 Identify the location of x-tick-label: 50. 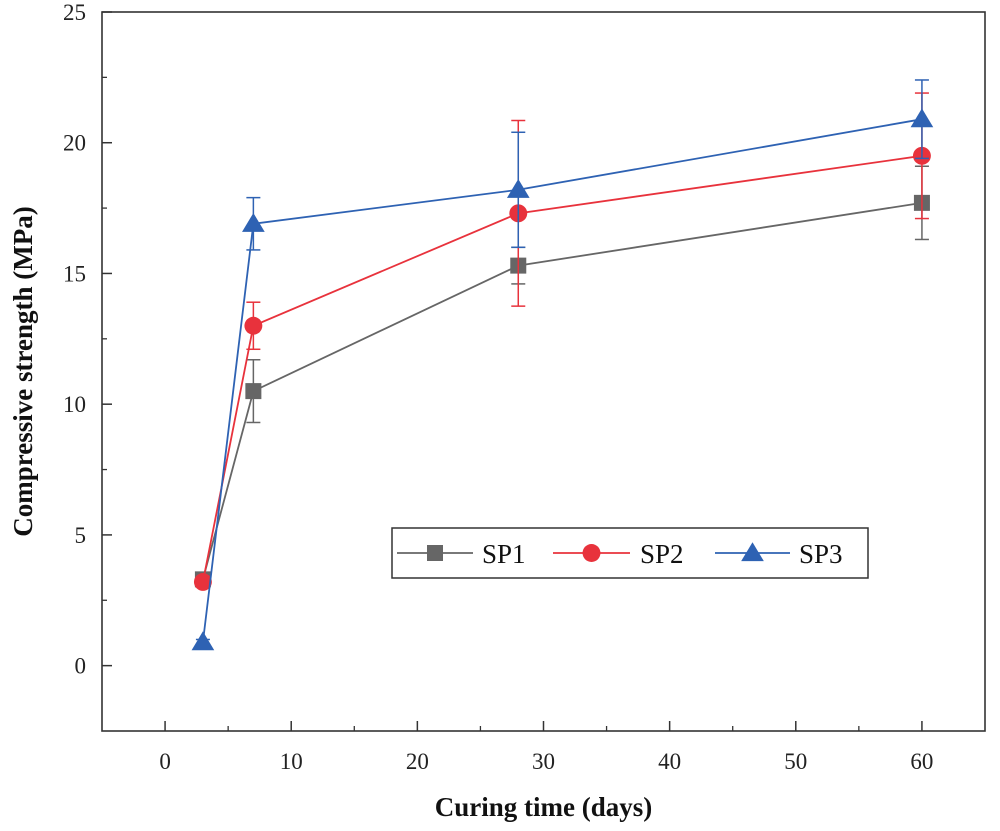
(795, 761).